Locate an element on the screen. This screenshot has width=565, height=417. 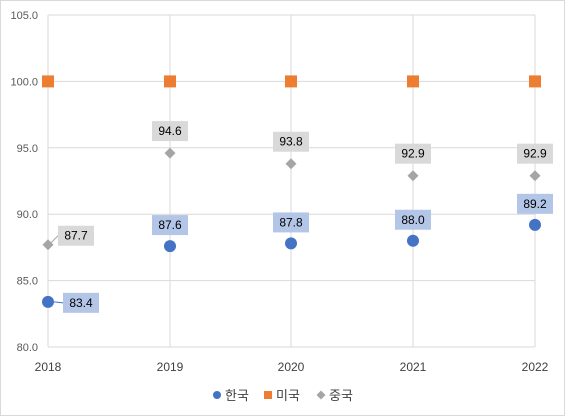
cn-data-label: 87.7 is located at coordinates (76, 236).